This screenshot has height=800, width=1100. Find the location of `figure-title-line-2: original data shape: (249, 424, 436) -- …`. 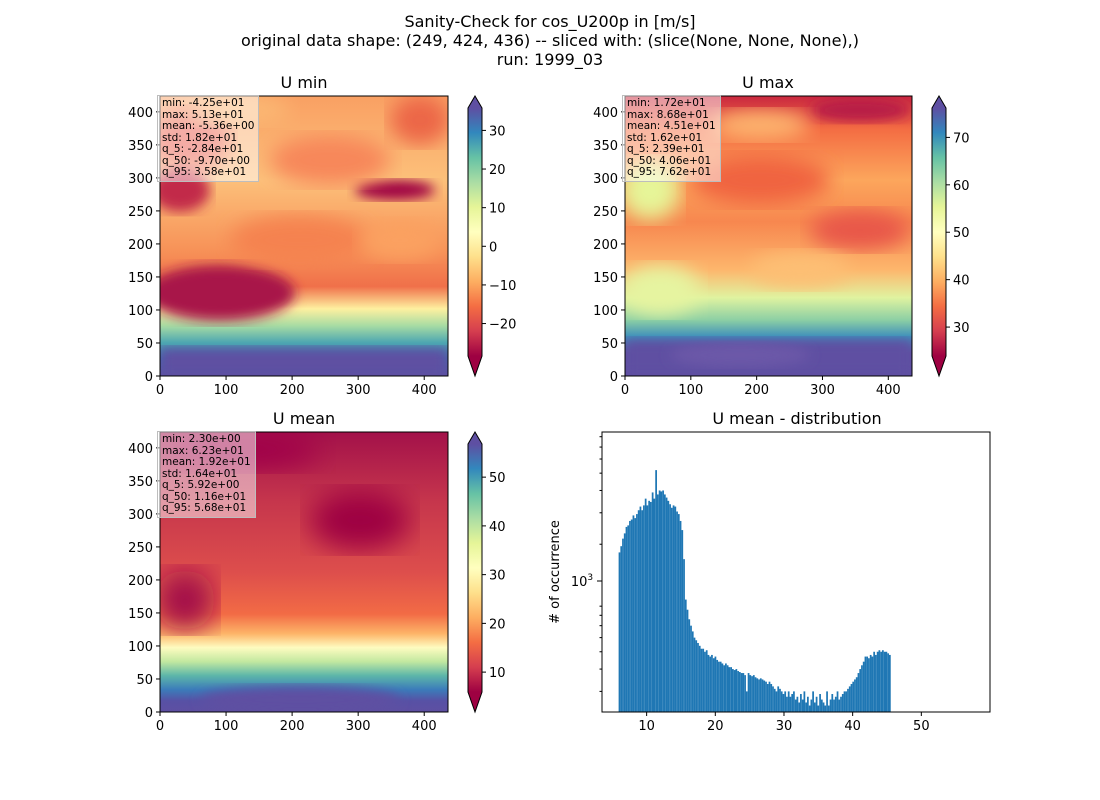

figure-title-line-2: original data shape: (249, 424, 436) -- … is located at coordinates (550, 40).